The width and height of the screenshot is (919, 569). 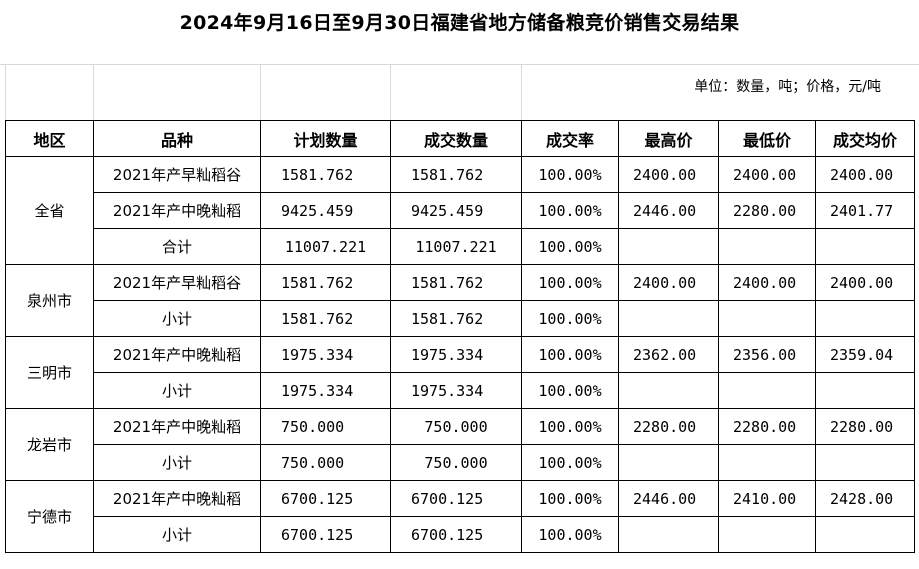 What do you see at coordinates (325, 210) in the screenshot?
I see `plan-qty-cell: 9425.459` at bounding box center [325, 210].